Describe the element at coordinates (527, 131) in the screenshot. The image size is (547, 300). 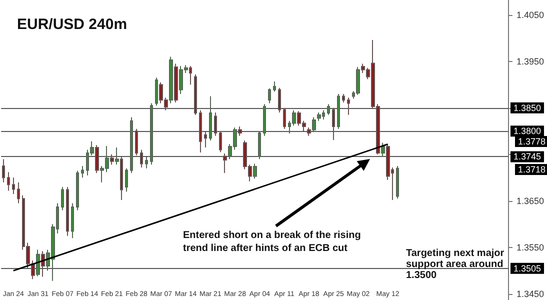
I see `ref-line-label: 1.3800` at that location.